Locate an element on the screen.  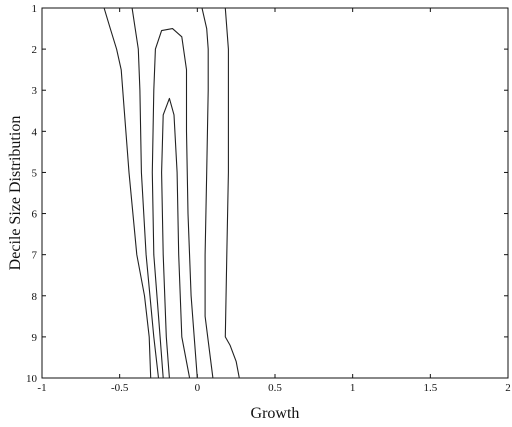
y-tick-label: 1 is located at coordinates (35, 9).